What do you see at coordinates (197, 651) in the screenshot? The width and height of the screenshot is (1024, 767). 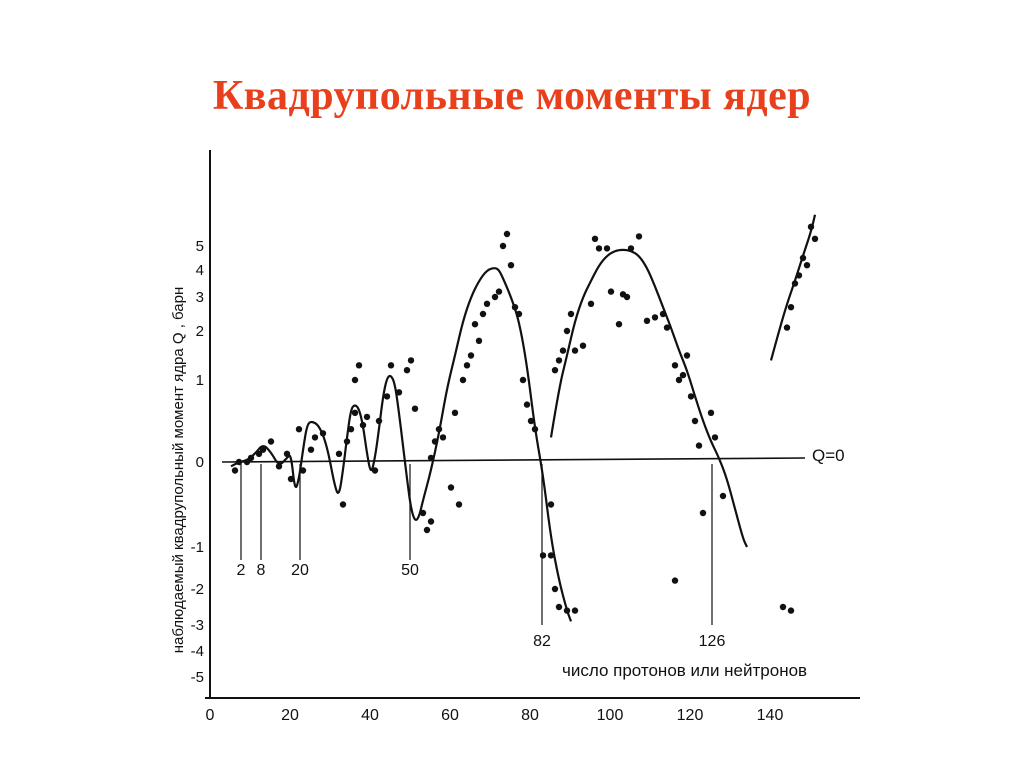 I see `y-tick-label: -4` at bounding box center [197, 651].